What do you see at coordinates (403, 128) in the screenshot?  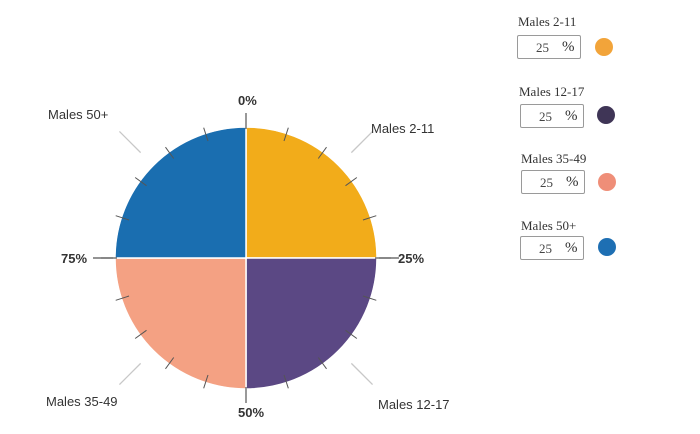 I see `slice-label-males-2-11: Males 2-11` at bounding box center [403, 128].